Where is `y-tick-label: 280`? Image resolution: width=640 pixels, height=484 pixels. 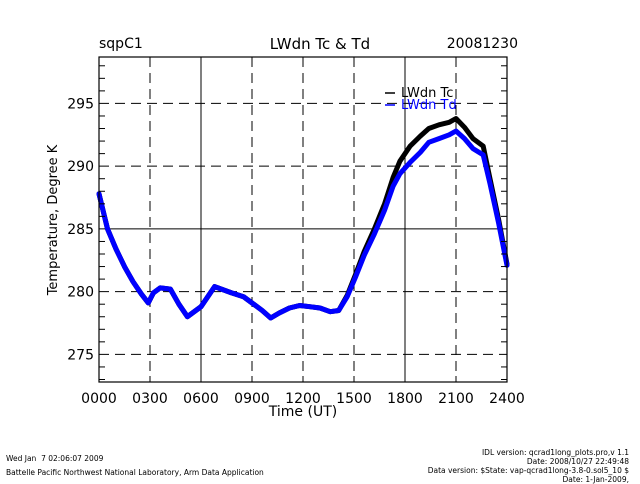 y-tick-label: 280 is located at coordinates (80, 293).